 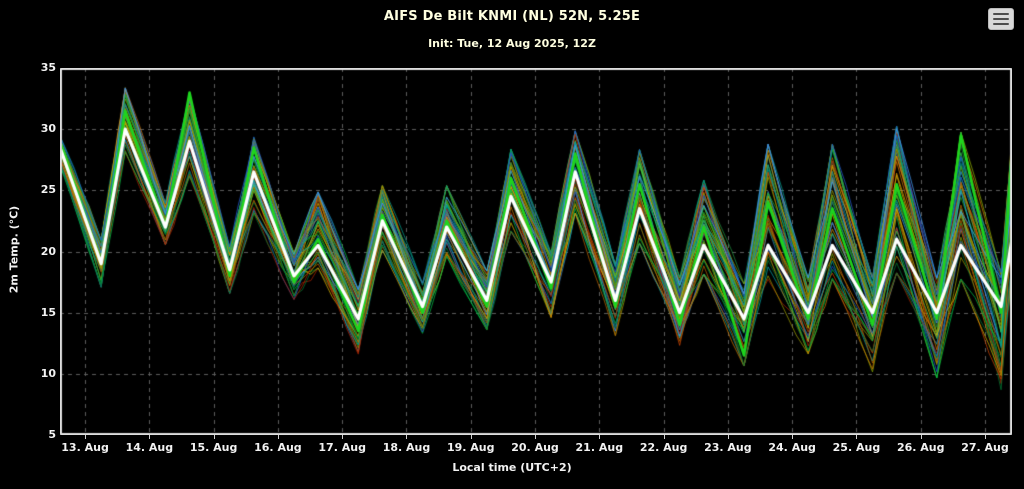 What do you see at coordinates (512, 16) in the screenshot?
I see `chart-title: AIFS De Bilt KNMI (NL) 52N, 5.25E` at bounding box center [512, 16].